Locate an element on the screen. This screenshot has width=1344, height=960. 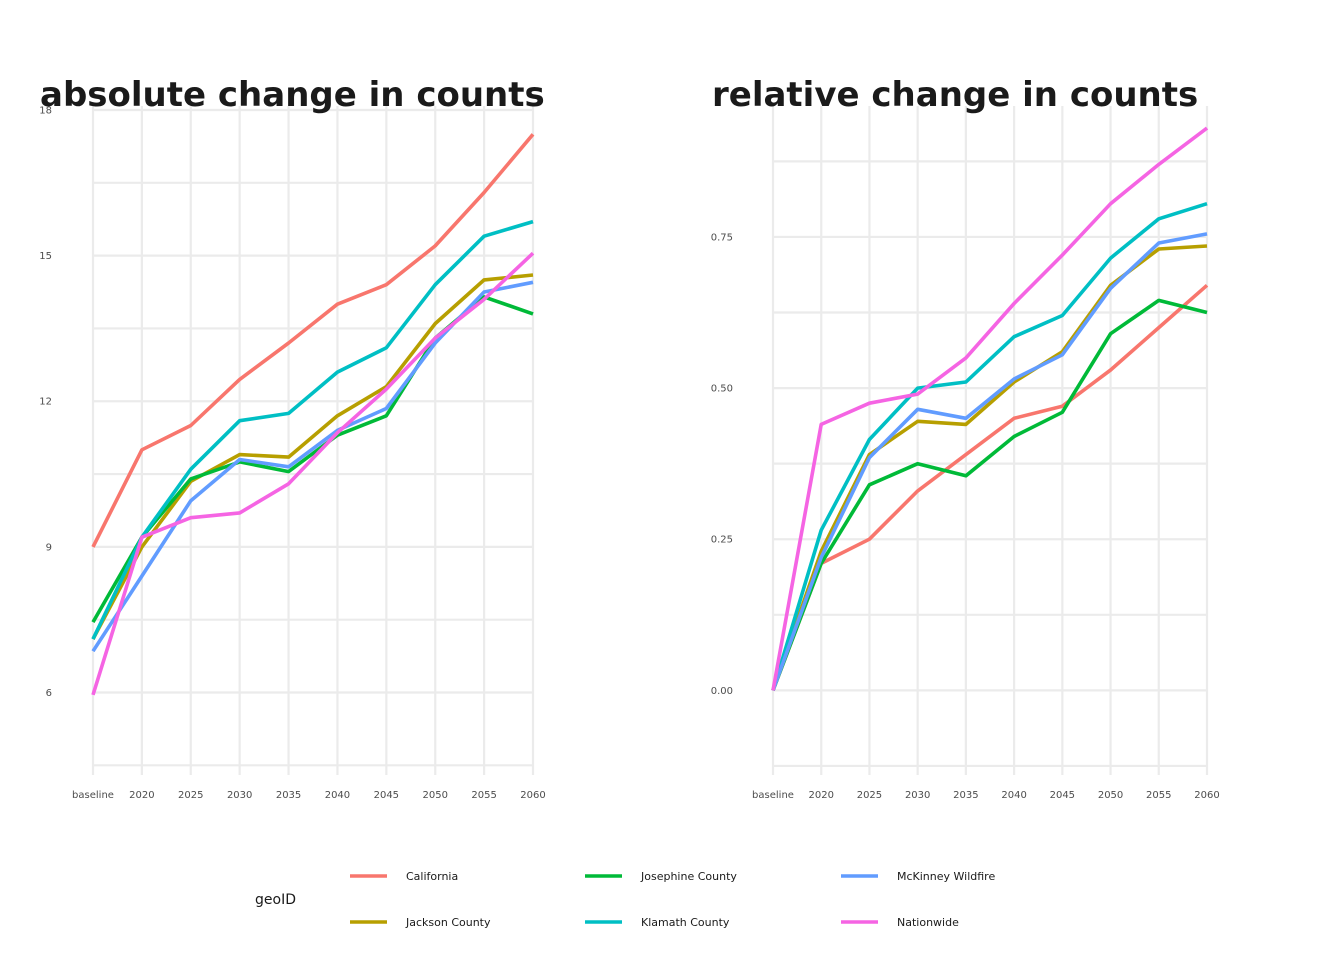
chart-title: absolute change in counts is located at coordinates (292, 95).